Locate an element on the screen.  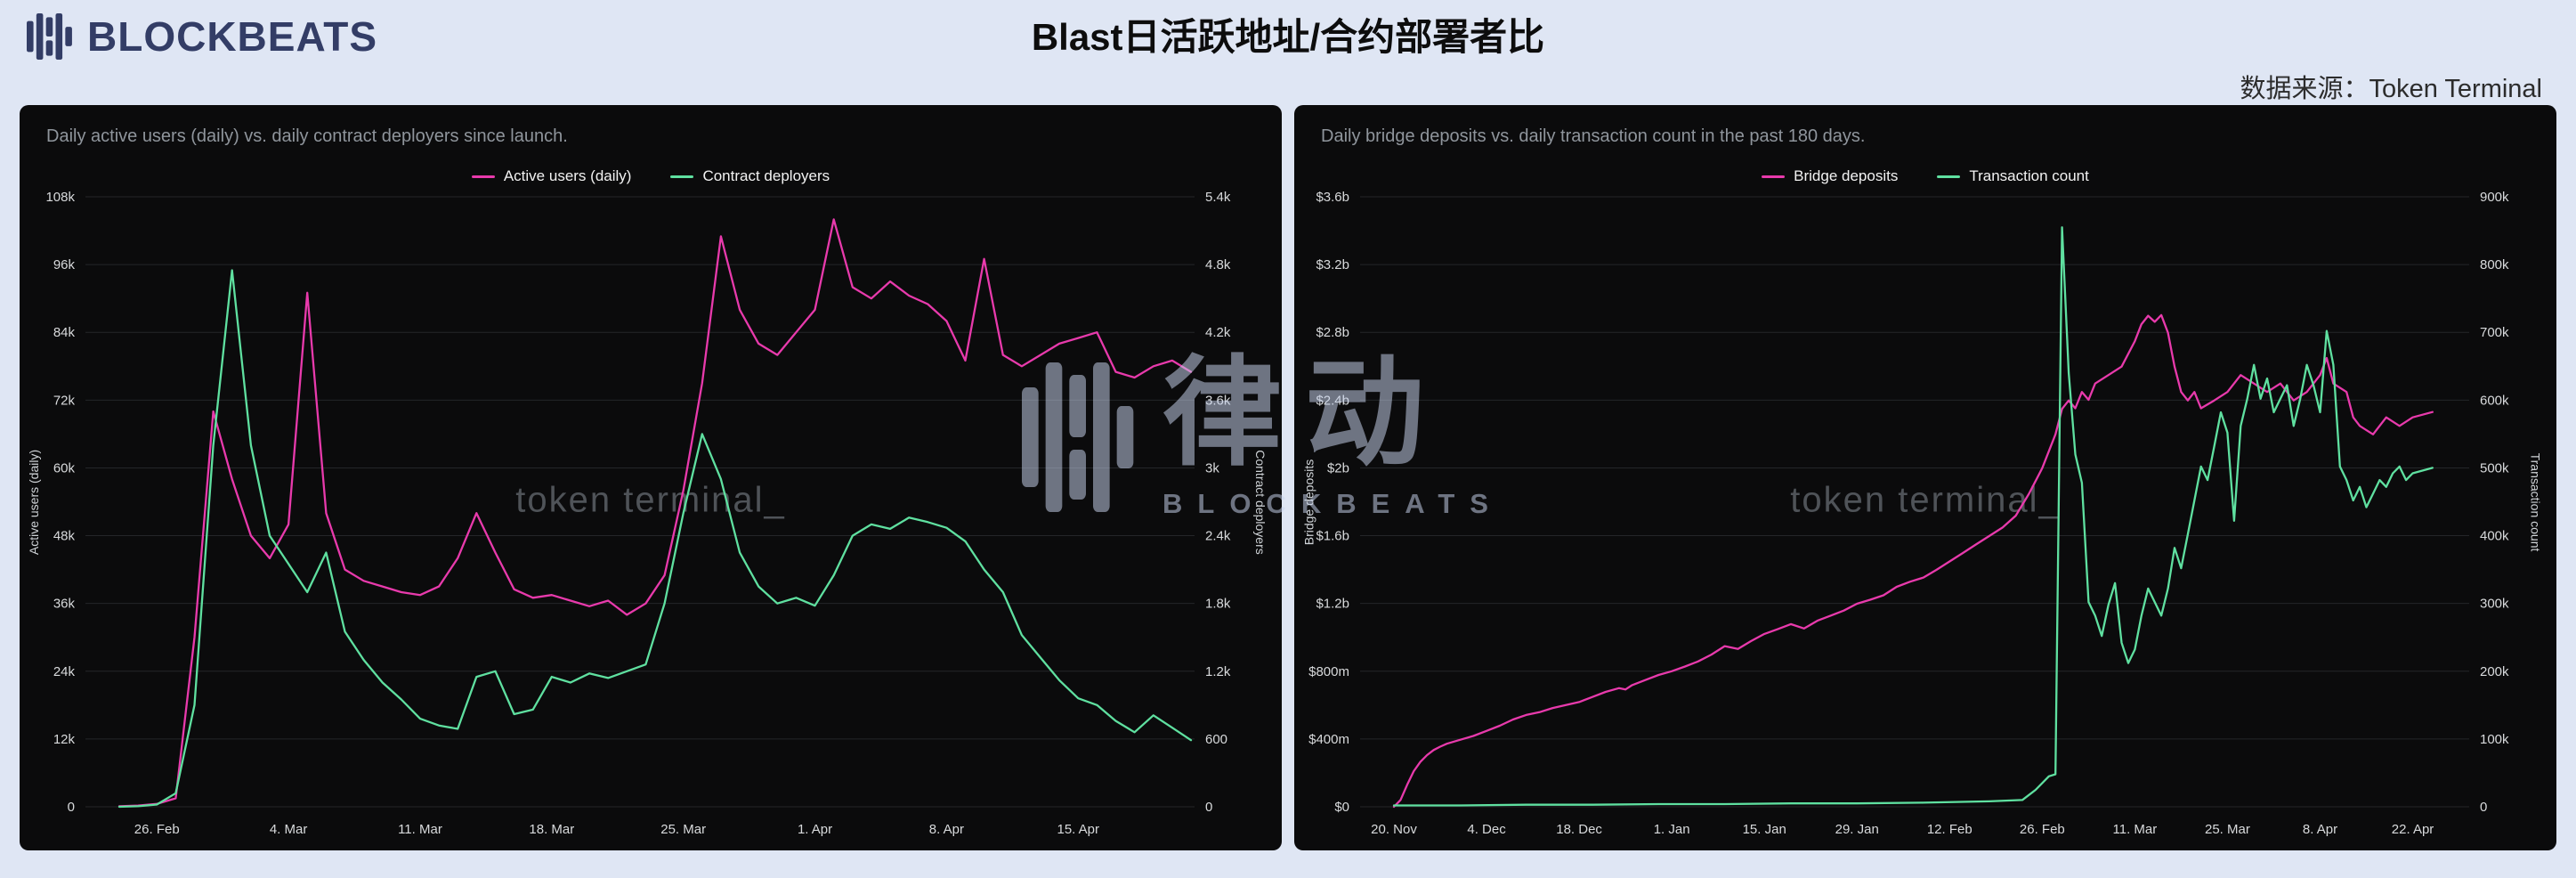
svg-text: 15. Jan is located at coordinates (1764, 830).